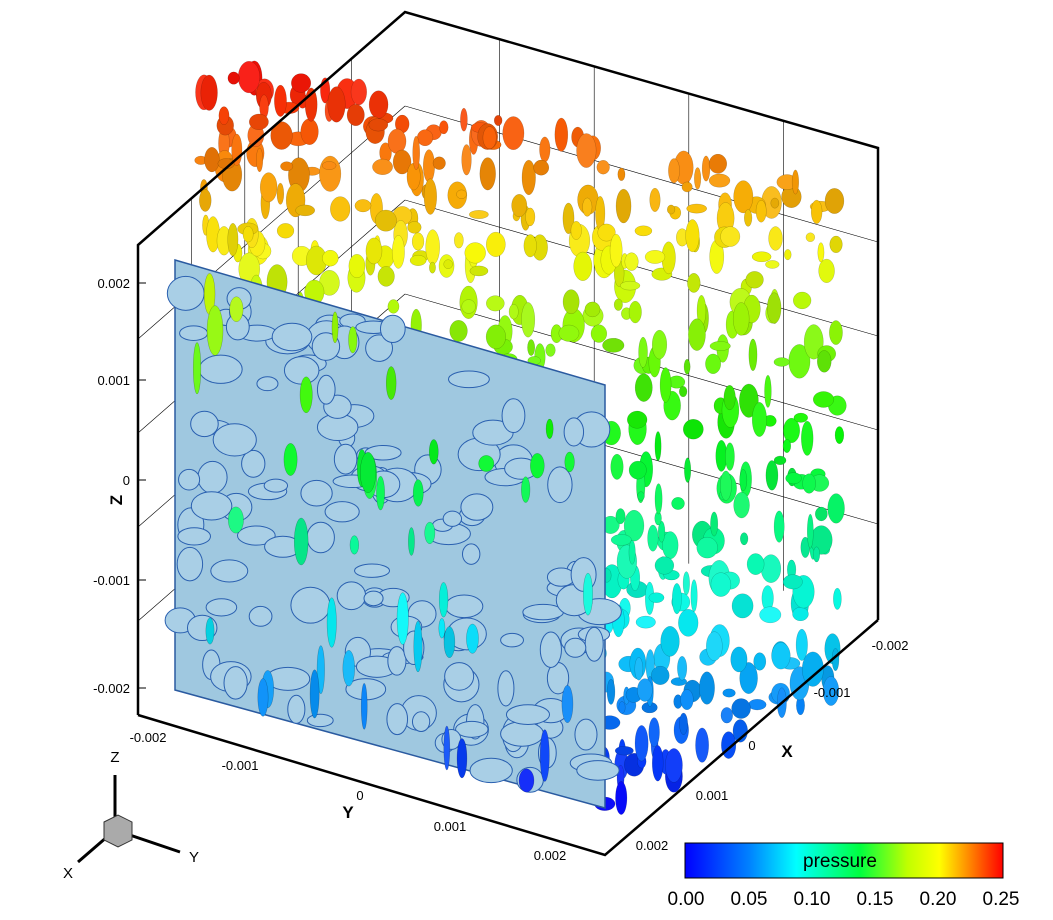 Image resolution: width=1053 pixels, height=920 pixels. What do you see at coordinates (550, 855) in the screenshot?
I see `y-tick-label: 0.002` at bounding box center [550, 855].